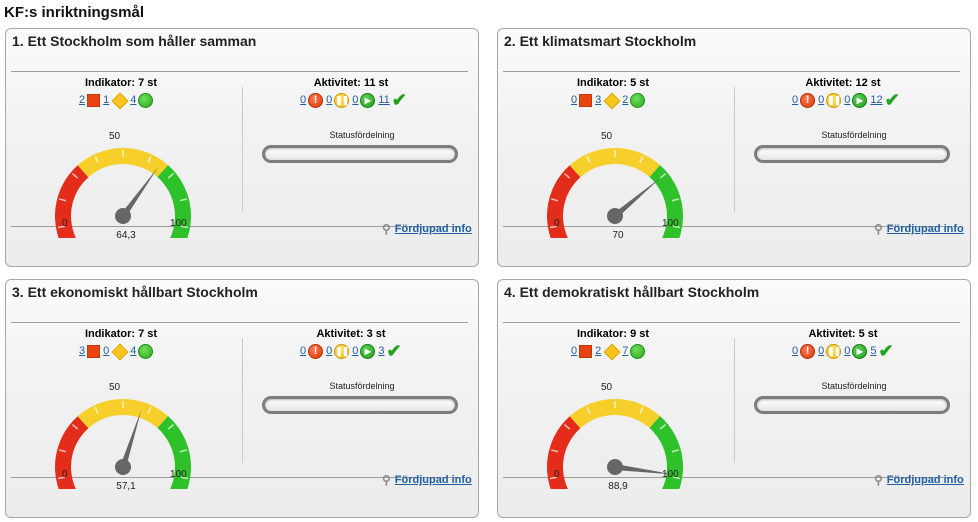 Image resolution: width=978 pixels, height=522 pixels. I want to click on gauge-hub, so click(615, 467).